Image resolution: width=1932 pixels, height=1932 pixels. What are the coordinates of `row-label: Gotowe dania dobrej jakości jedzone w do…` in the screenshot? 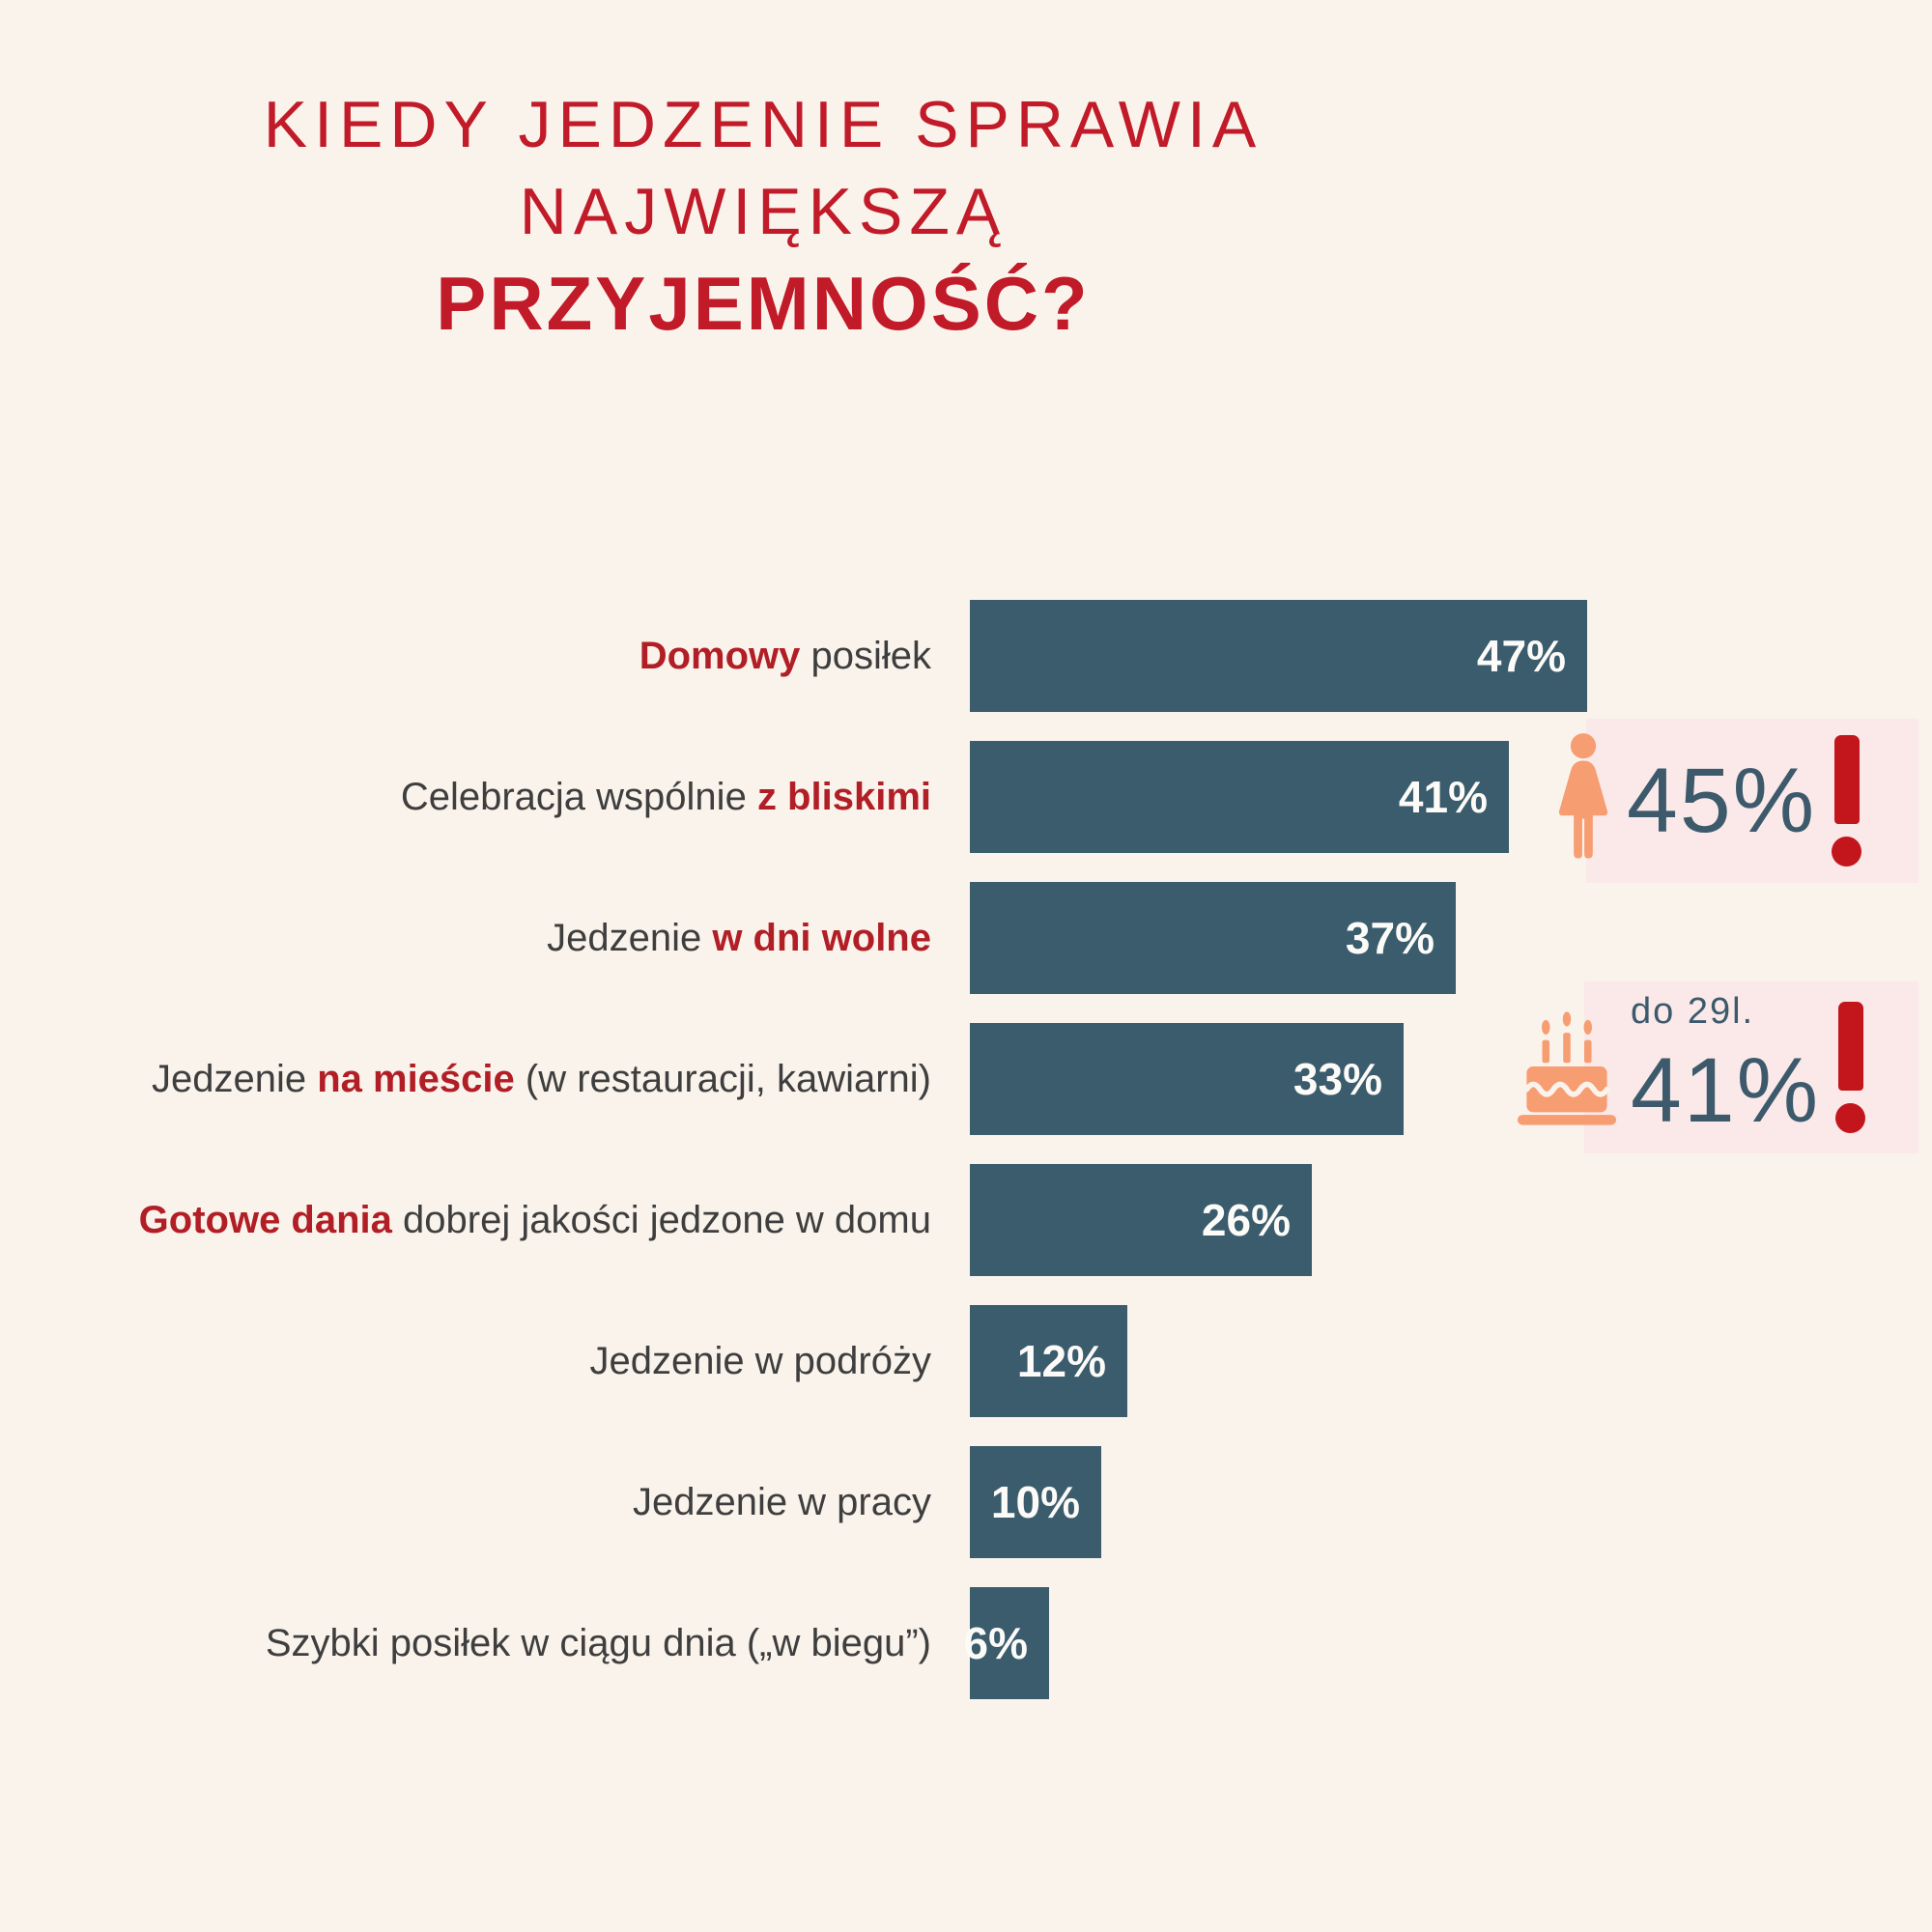 It's located at (475, 1220).